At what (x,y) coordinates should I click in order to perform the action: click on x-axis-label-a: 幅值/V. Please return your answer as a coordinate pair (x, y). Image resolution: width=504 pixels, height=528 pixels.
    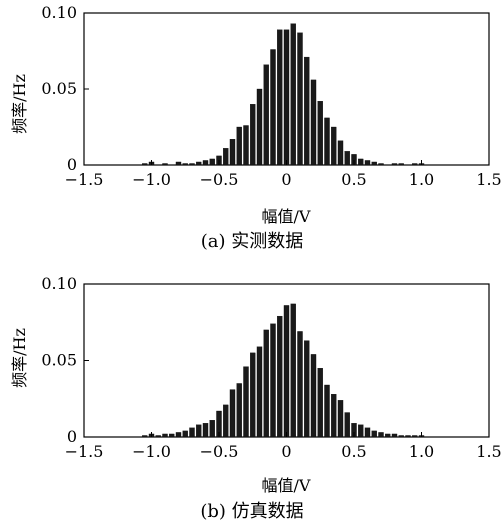
    Looking at the image, I should click on (286, 216).